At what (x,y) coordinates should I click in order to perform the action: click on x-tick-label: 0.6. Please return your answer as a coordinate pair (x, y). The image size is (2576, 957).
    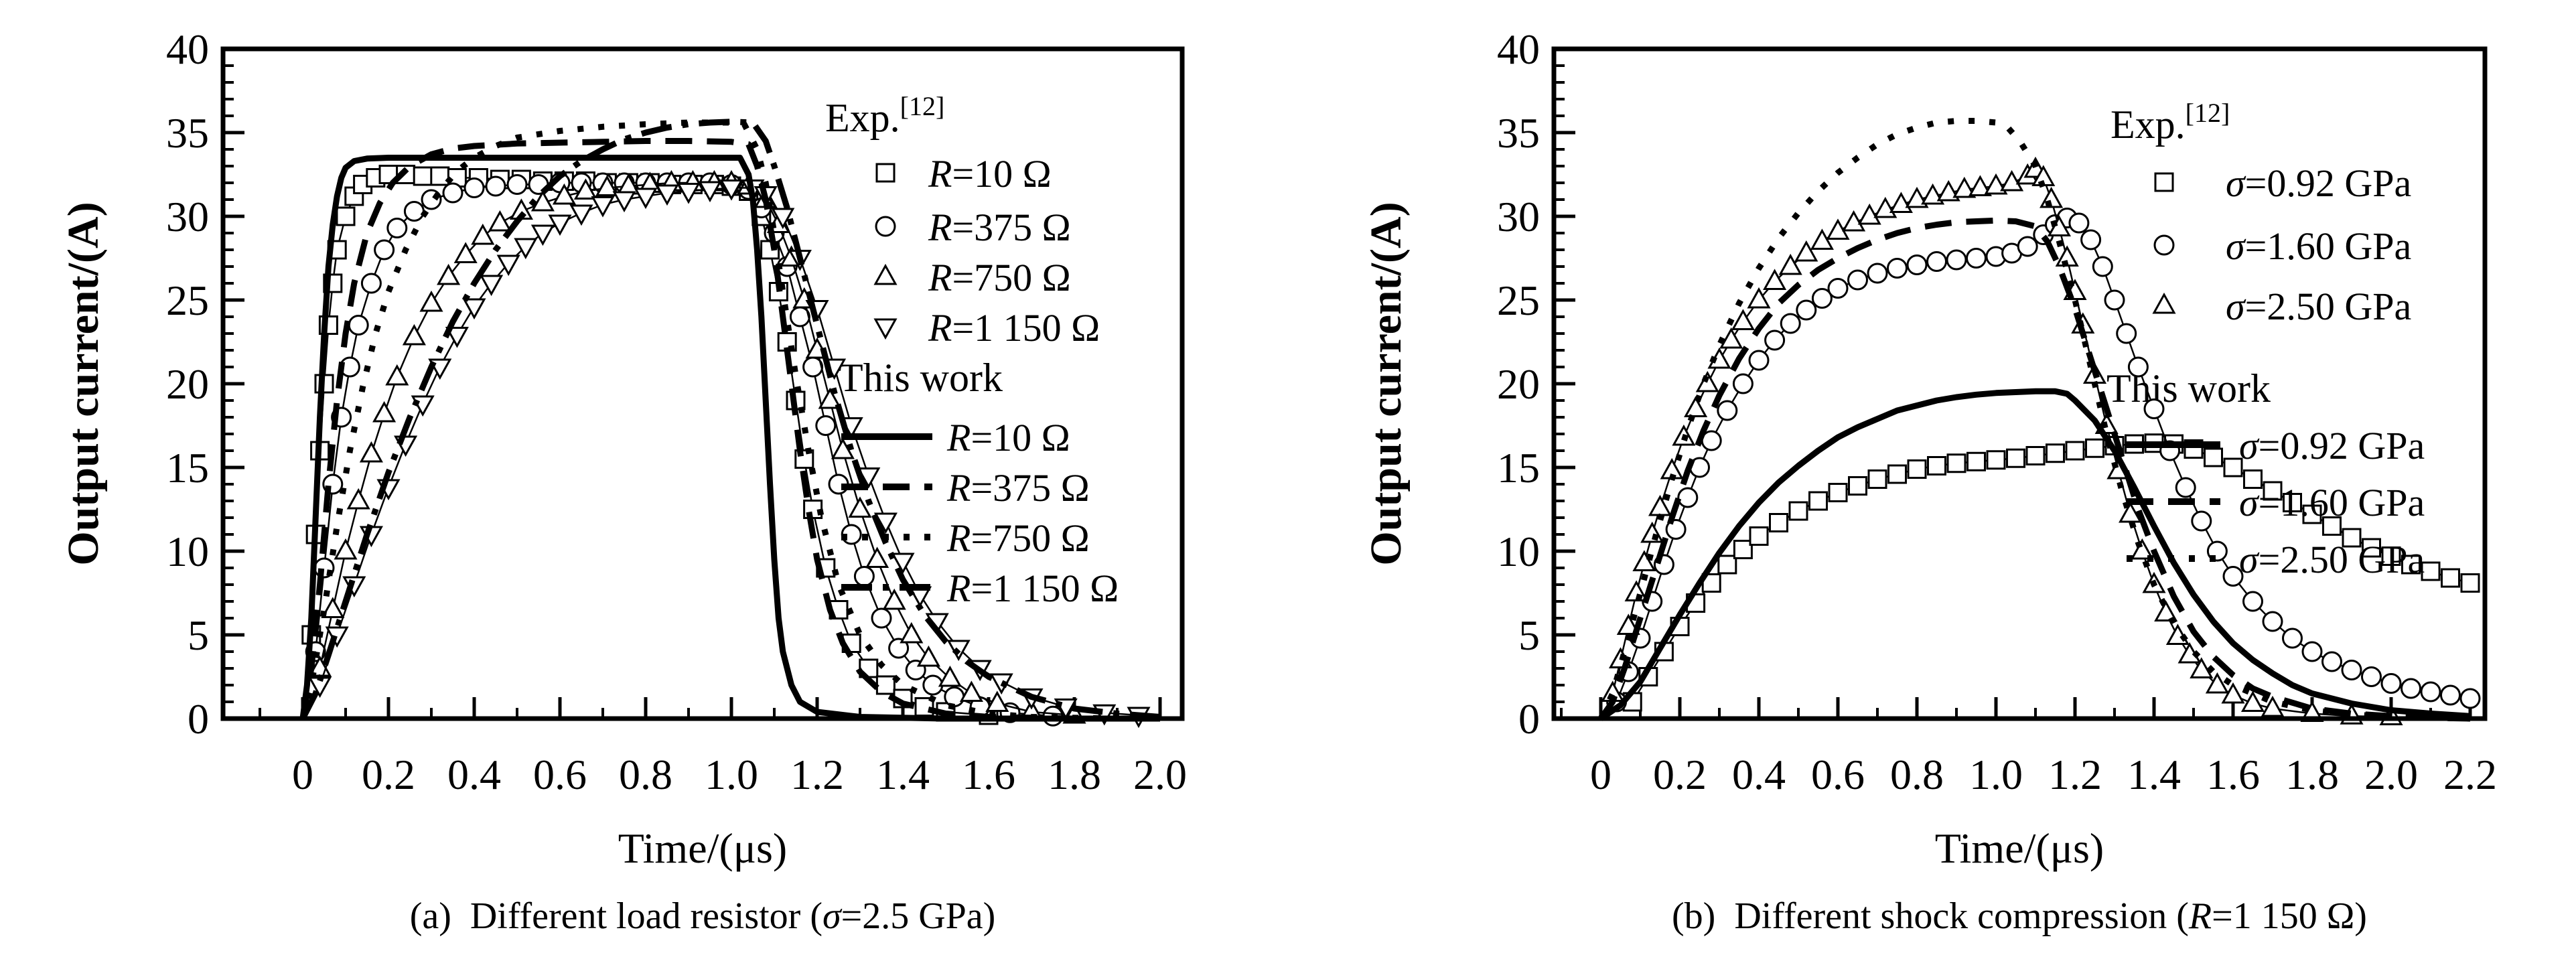
    Looking at the image, I should click on (560, 774).